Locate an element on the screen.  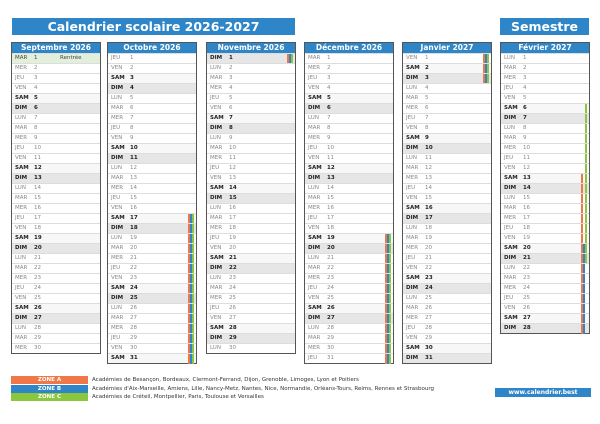
day-number: 25 is located at coordinates (330, 298).